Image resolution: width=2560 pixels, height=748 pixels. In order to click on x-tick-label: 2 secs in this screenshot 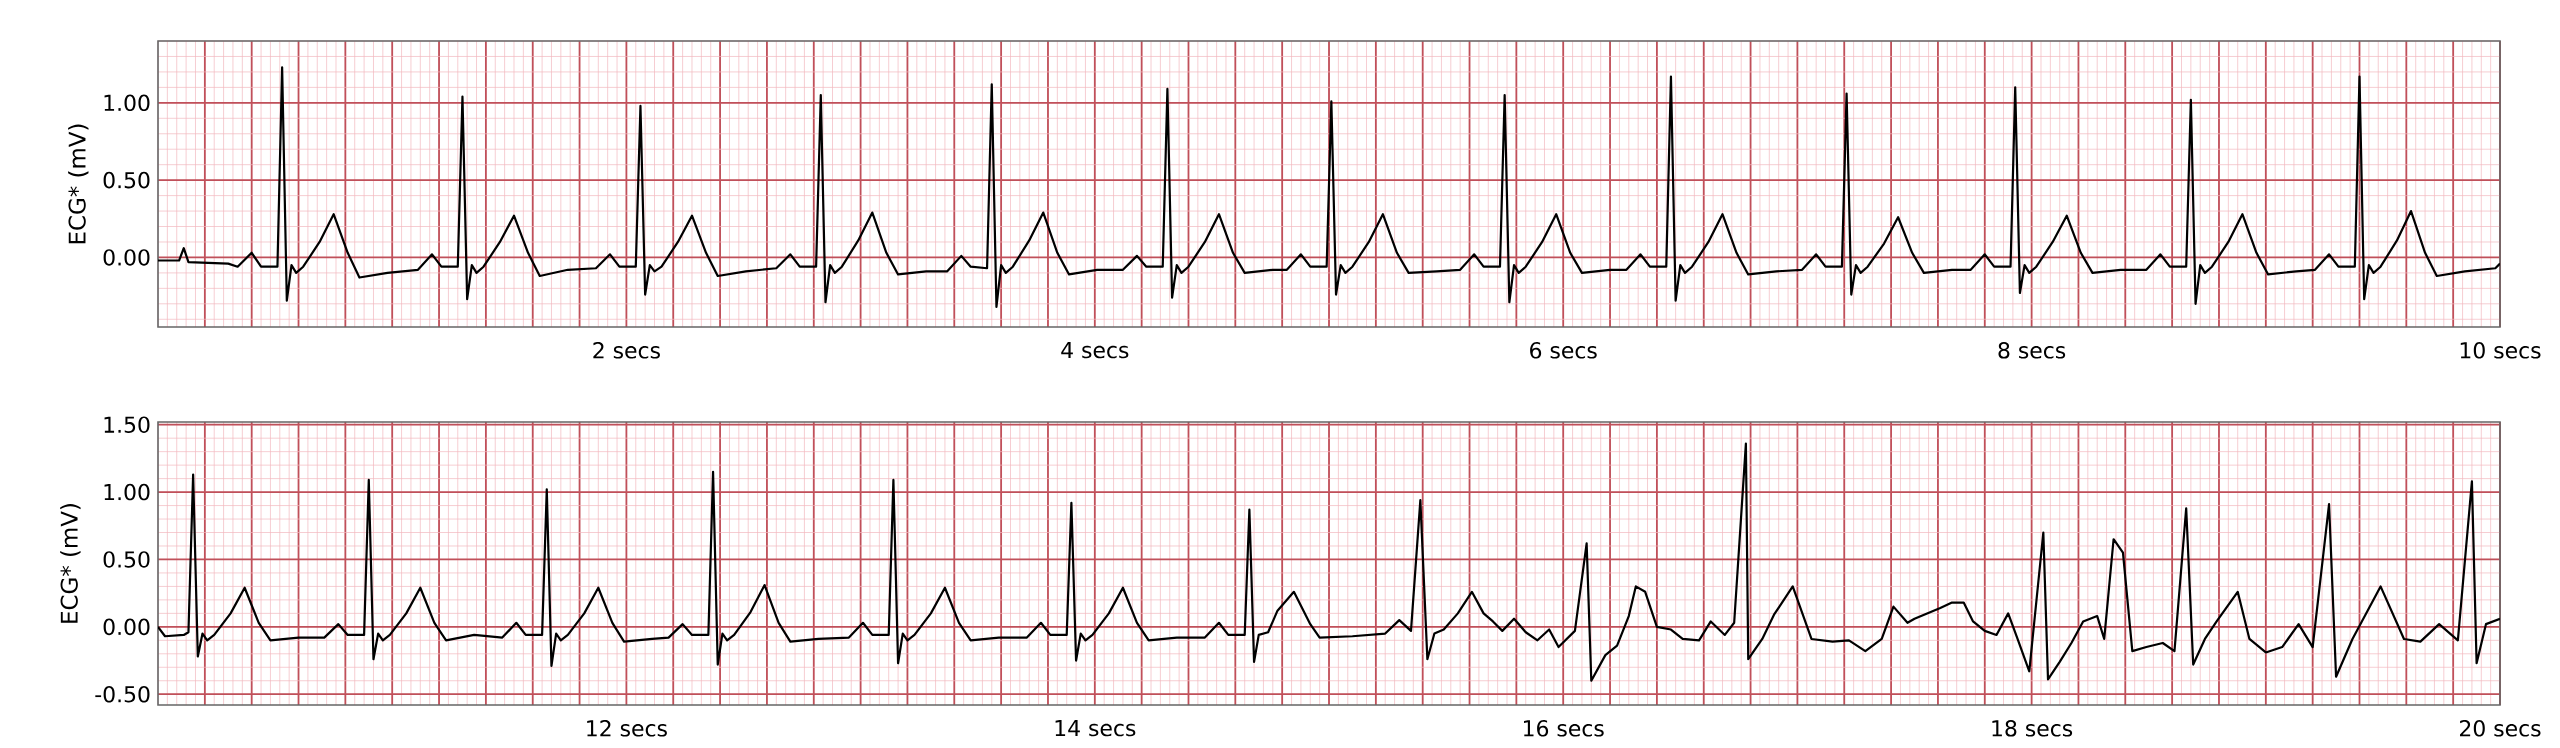, I will do `click(626, 350)`.